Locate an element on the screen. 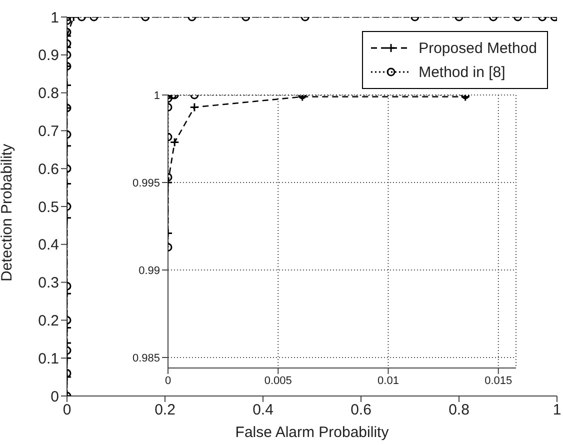  y-tick-label: 0.9 is located at coordinates (48, 55).